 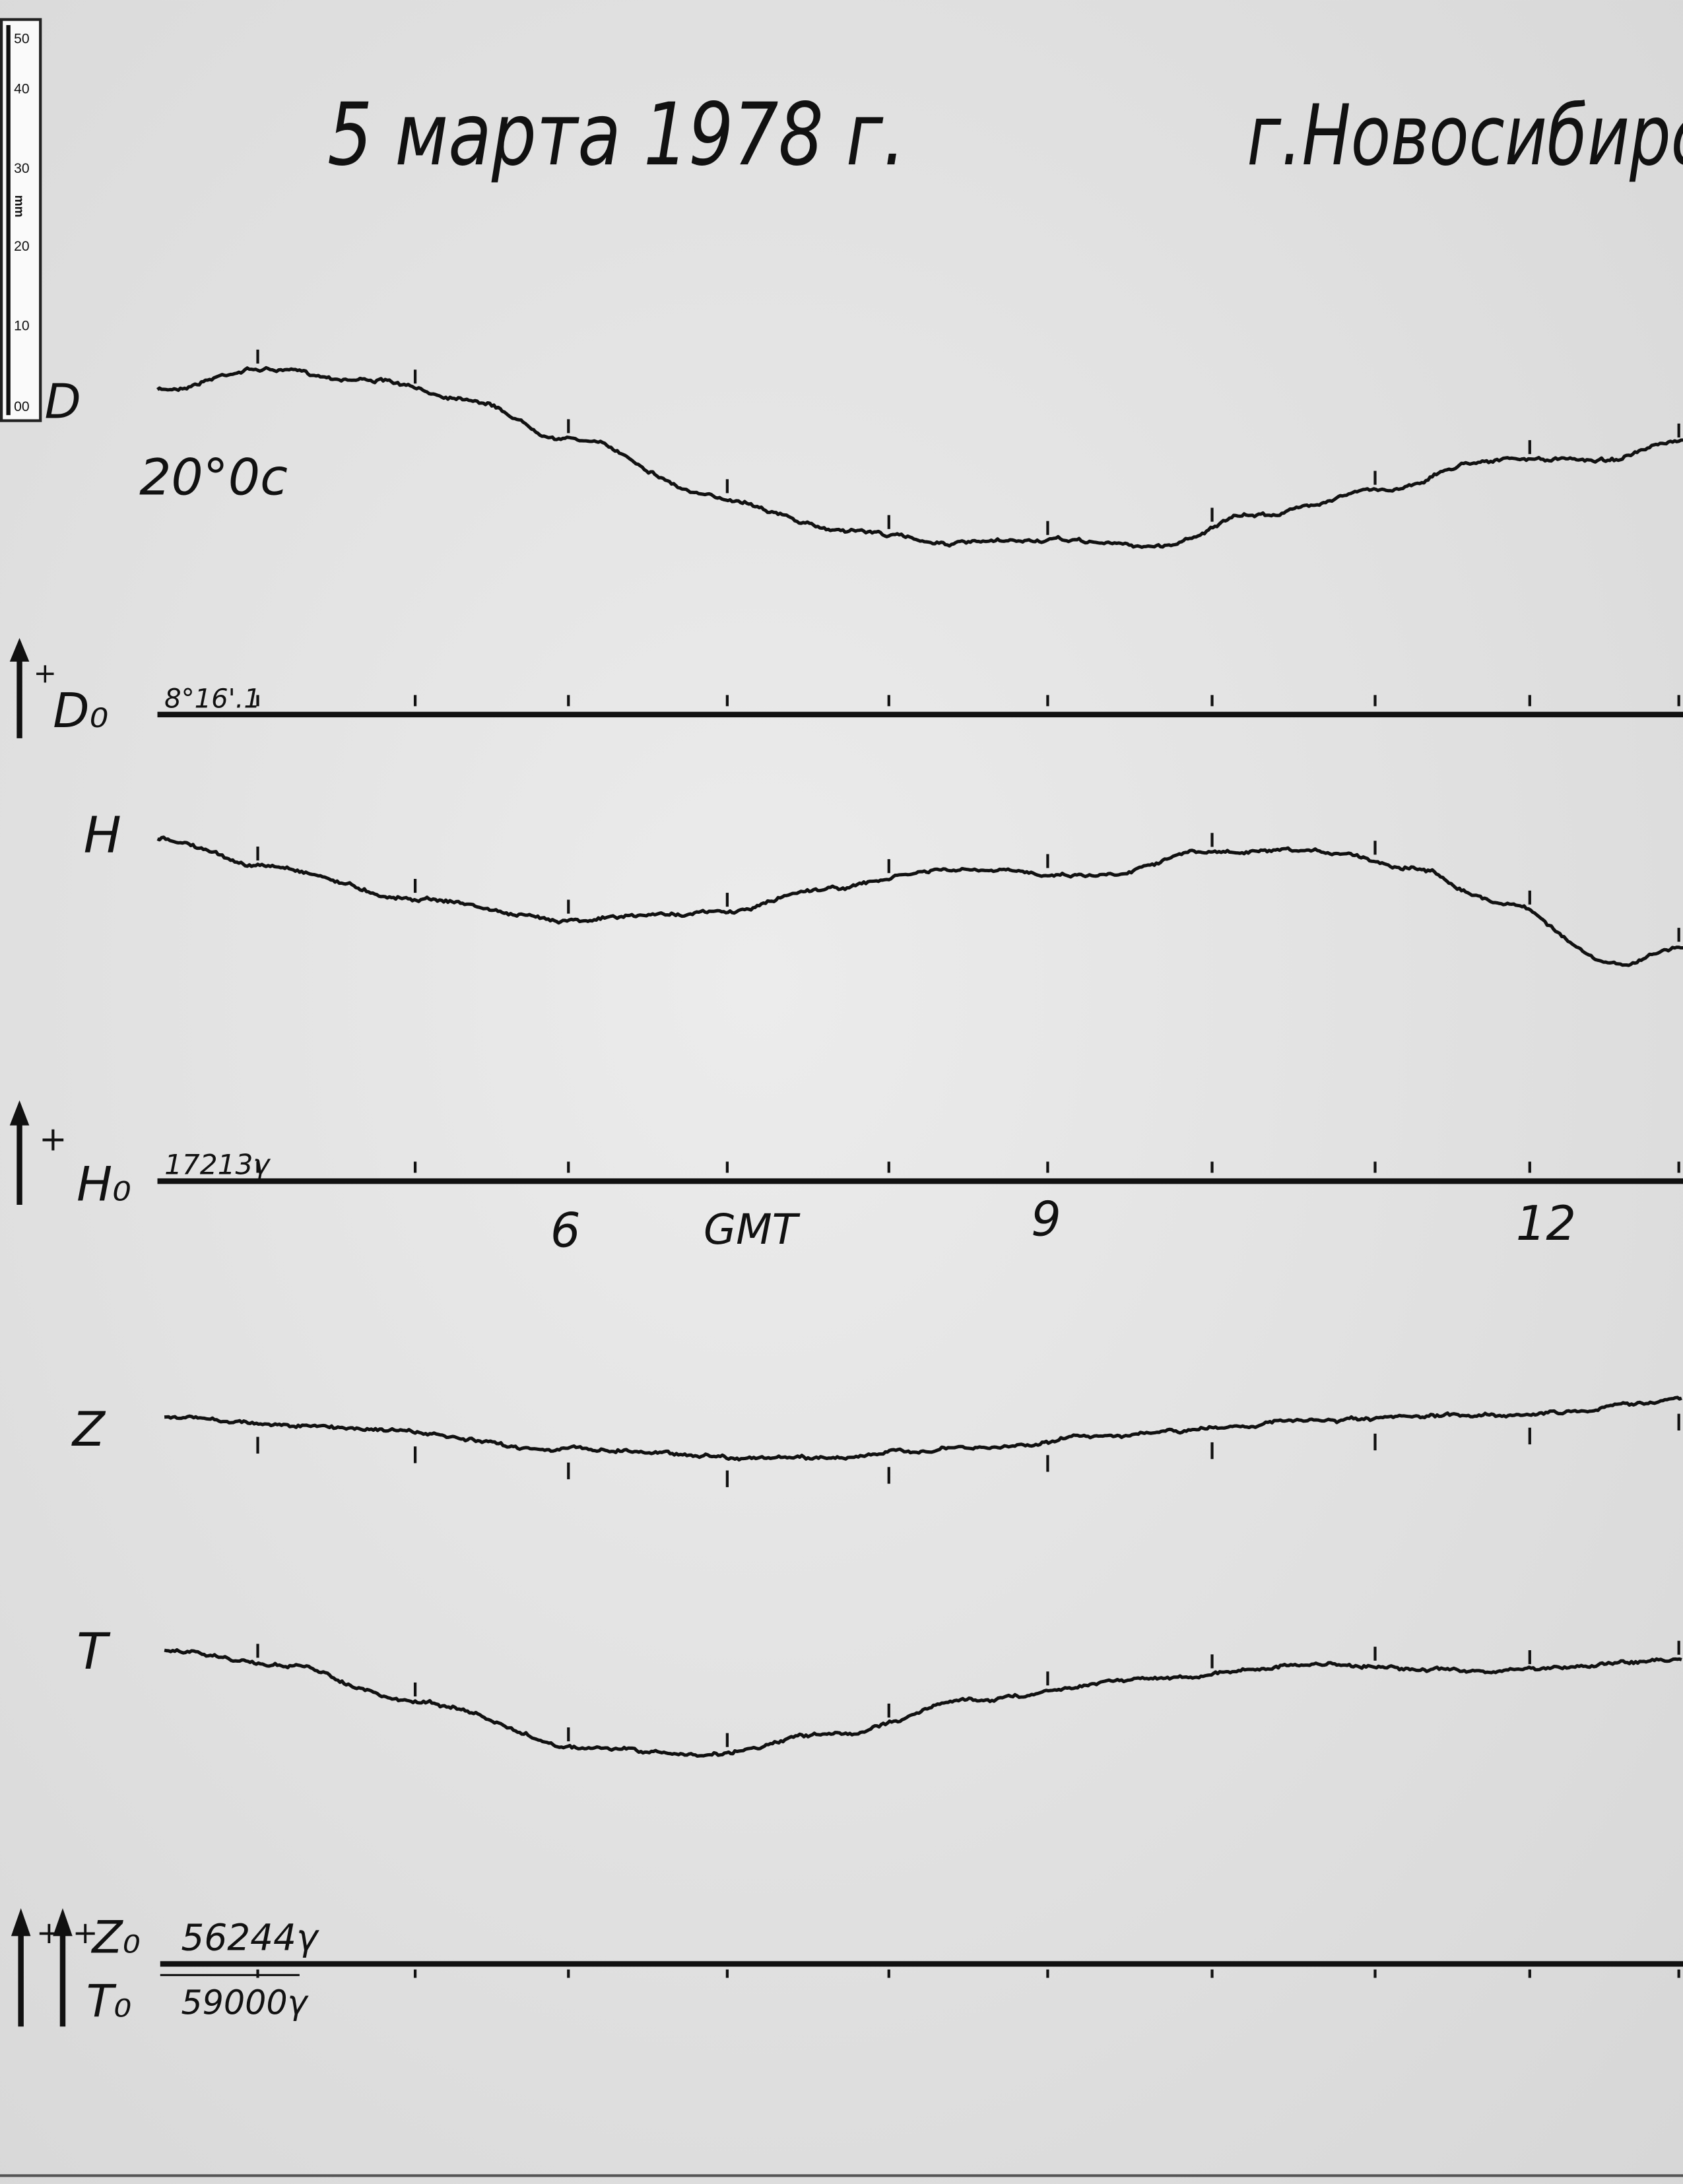 I want to click on trace-label: H, so click(x=103, y=835).